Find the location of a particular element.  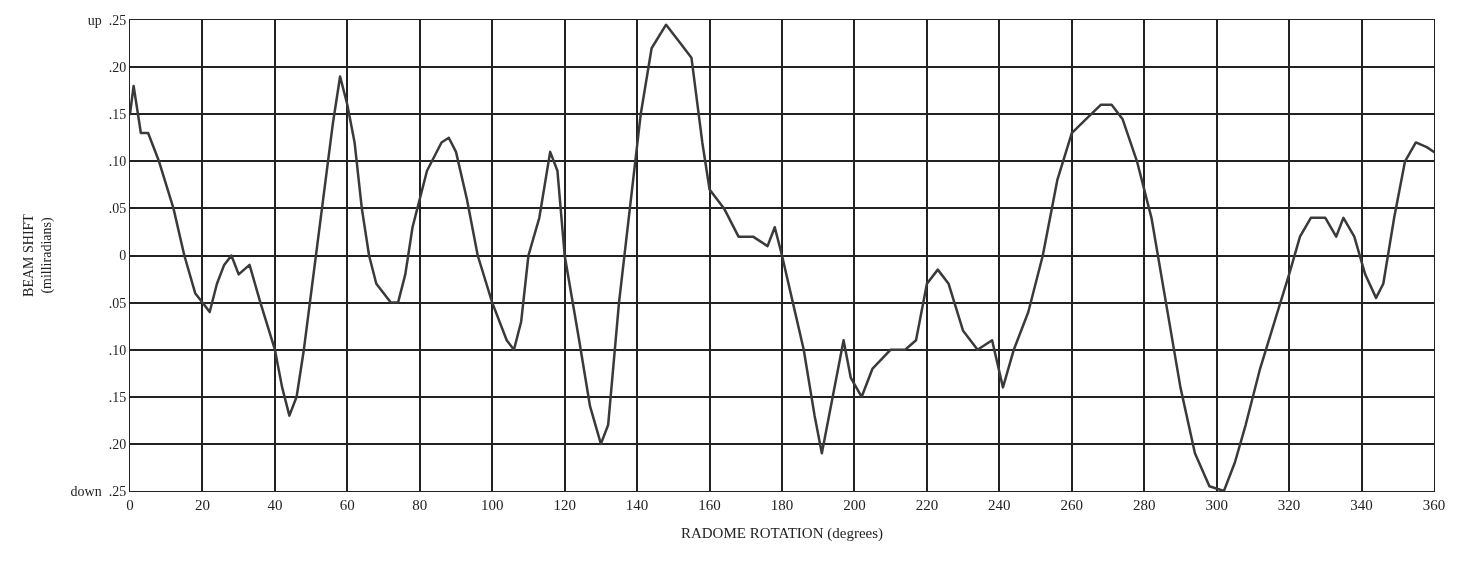

y-tick-label: down .25 is located at coordinates (98, 491).